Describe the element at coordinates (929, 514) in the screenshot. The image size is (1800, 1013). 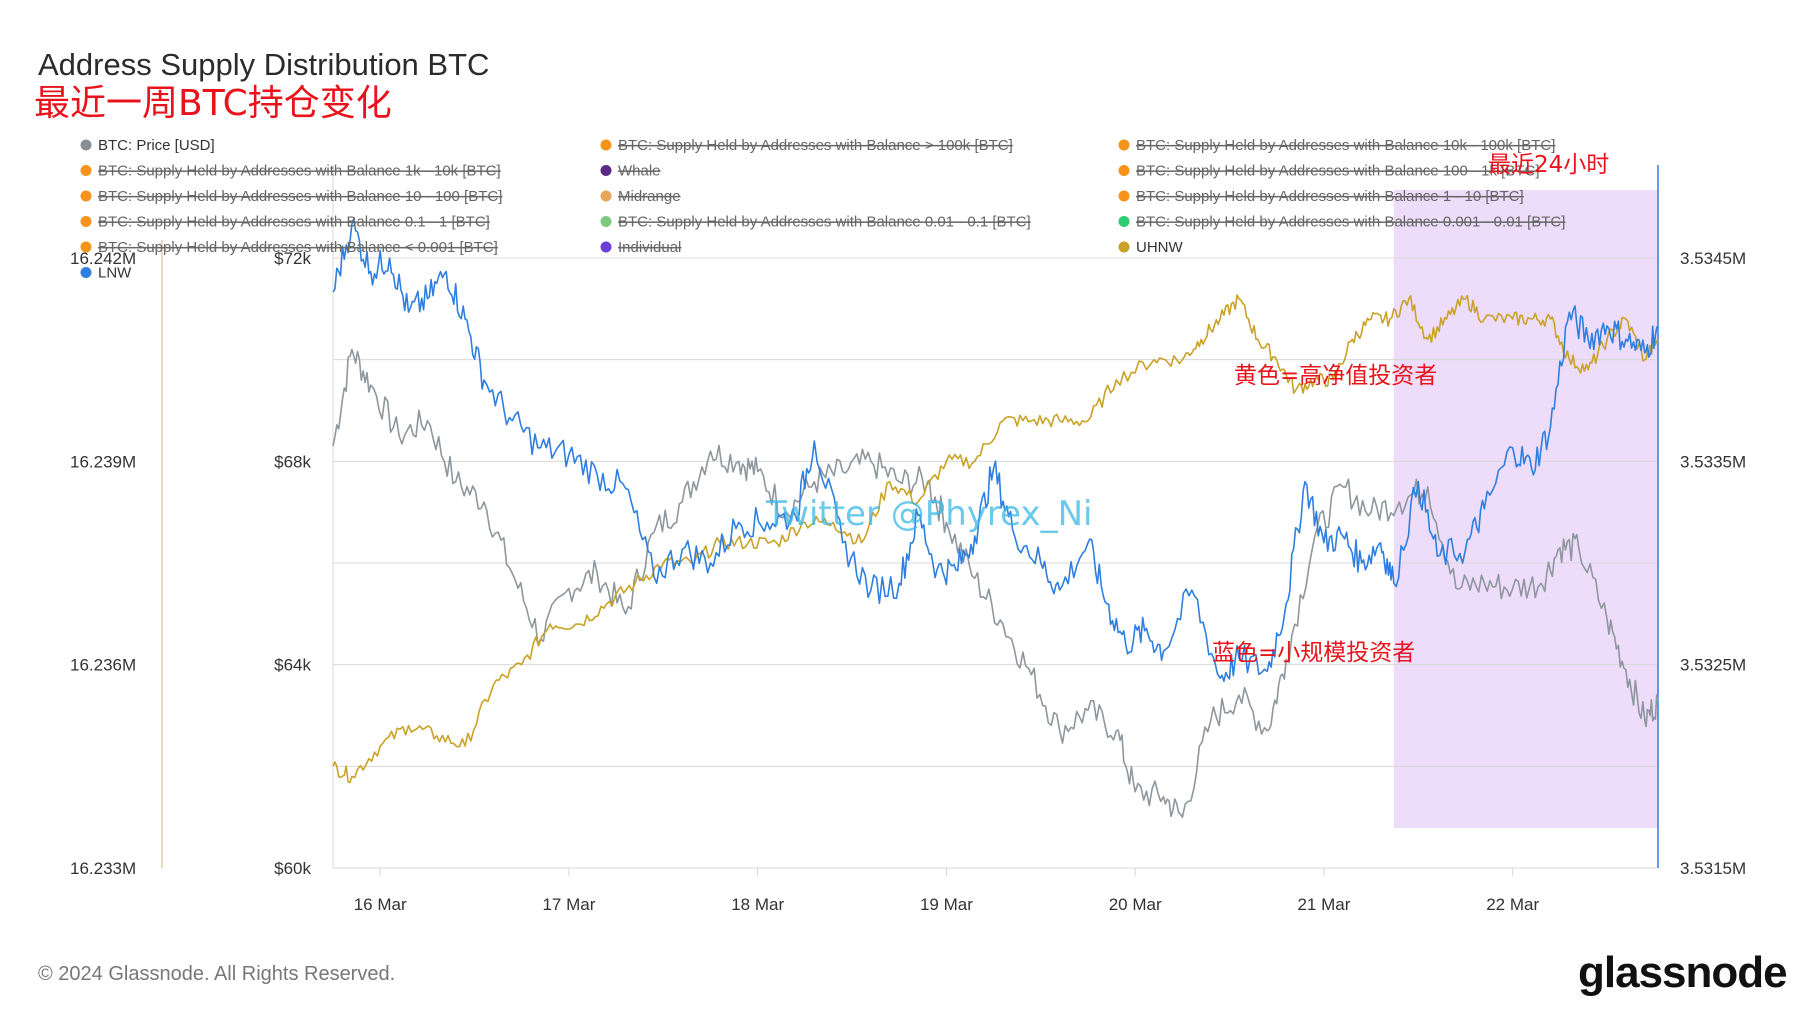
I see `watermark-text: Twitter @Phyrex_Ni` at that location.